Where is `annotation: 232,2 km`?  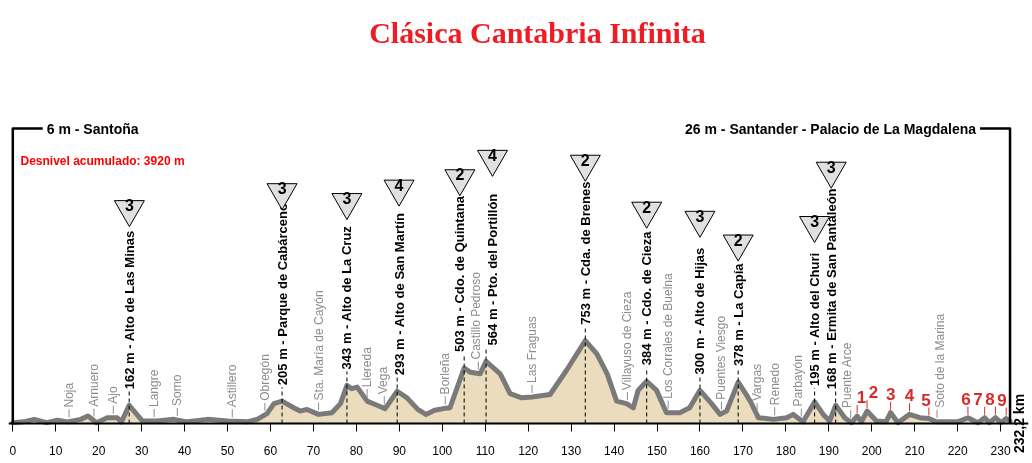 annotation: 232,2 km is located at coordinates (1019, 423).